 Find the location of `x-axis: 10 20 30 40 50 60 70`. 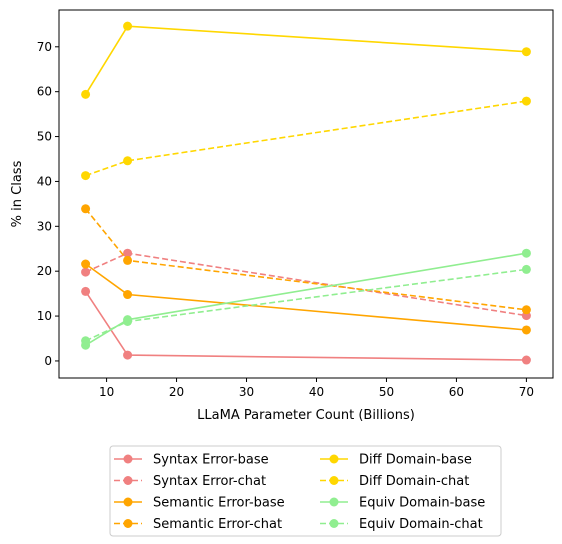

x-axis: 10 20 30 40 50 60 70 is located at coordinates (316, 388).